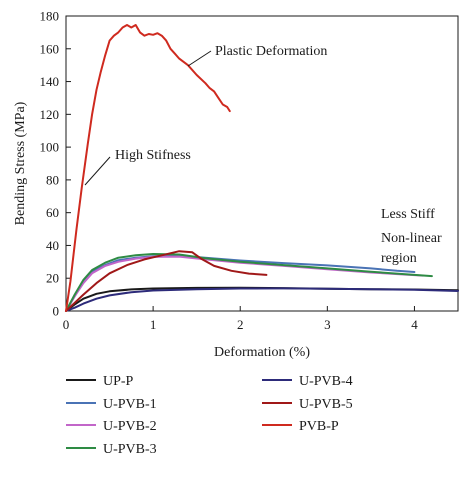 This screenshot has height=479, width=474. I want to click on y-tick-label: 0, so click(56, 311).